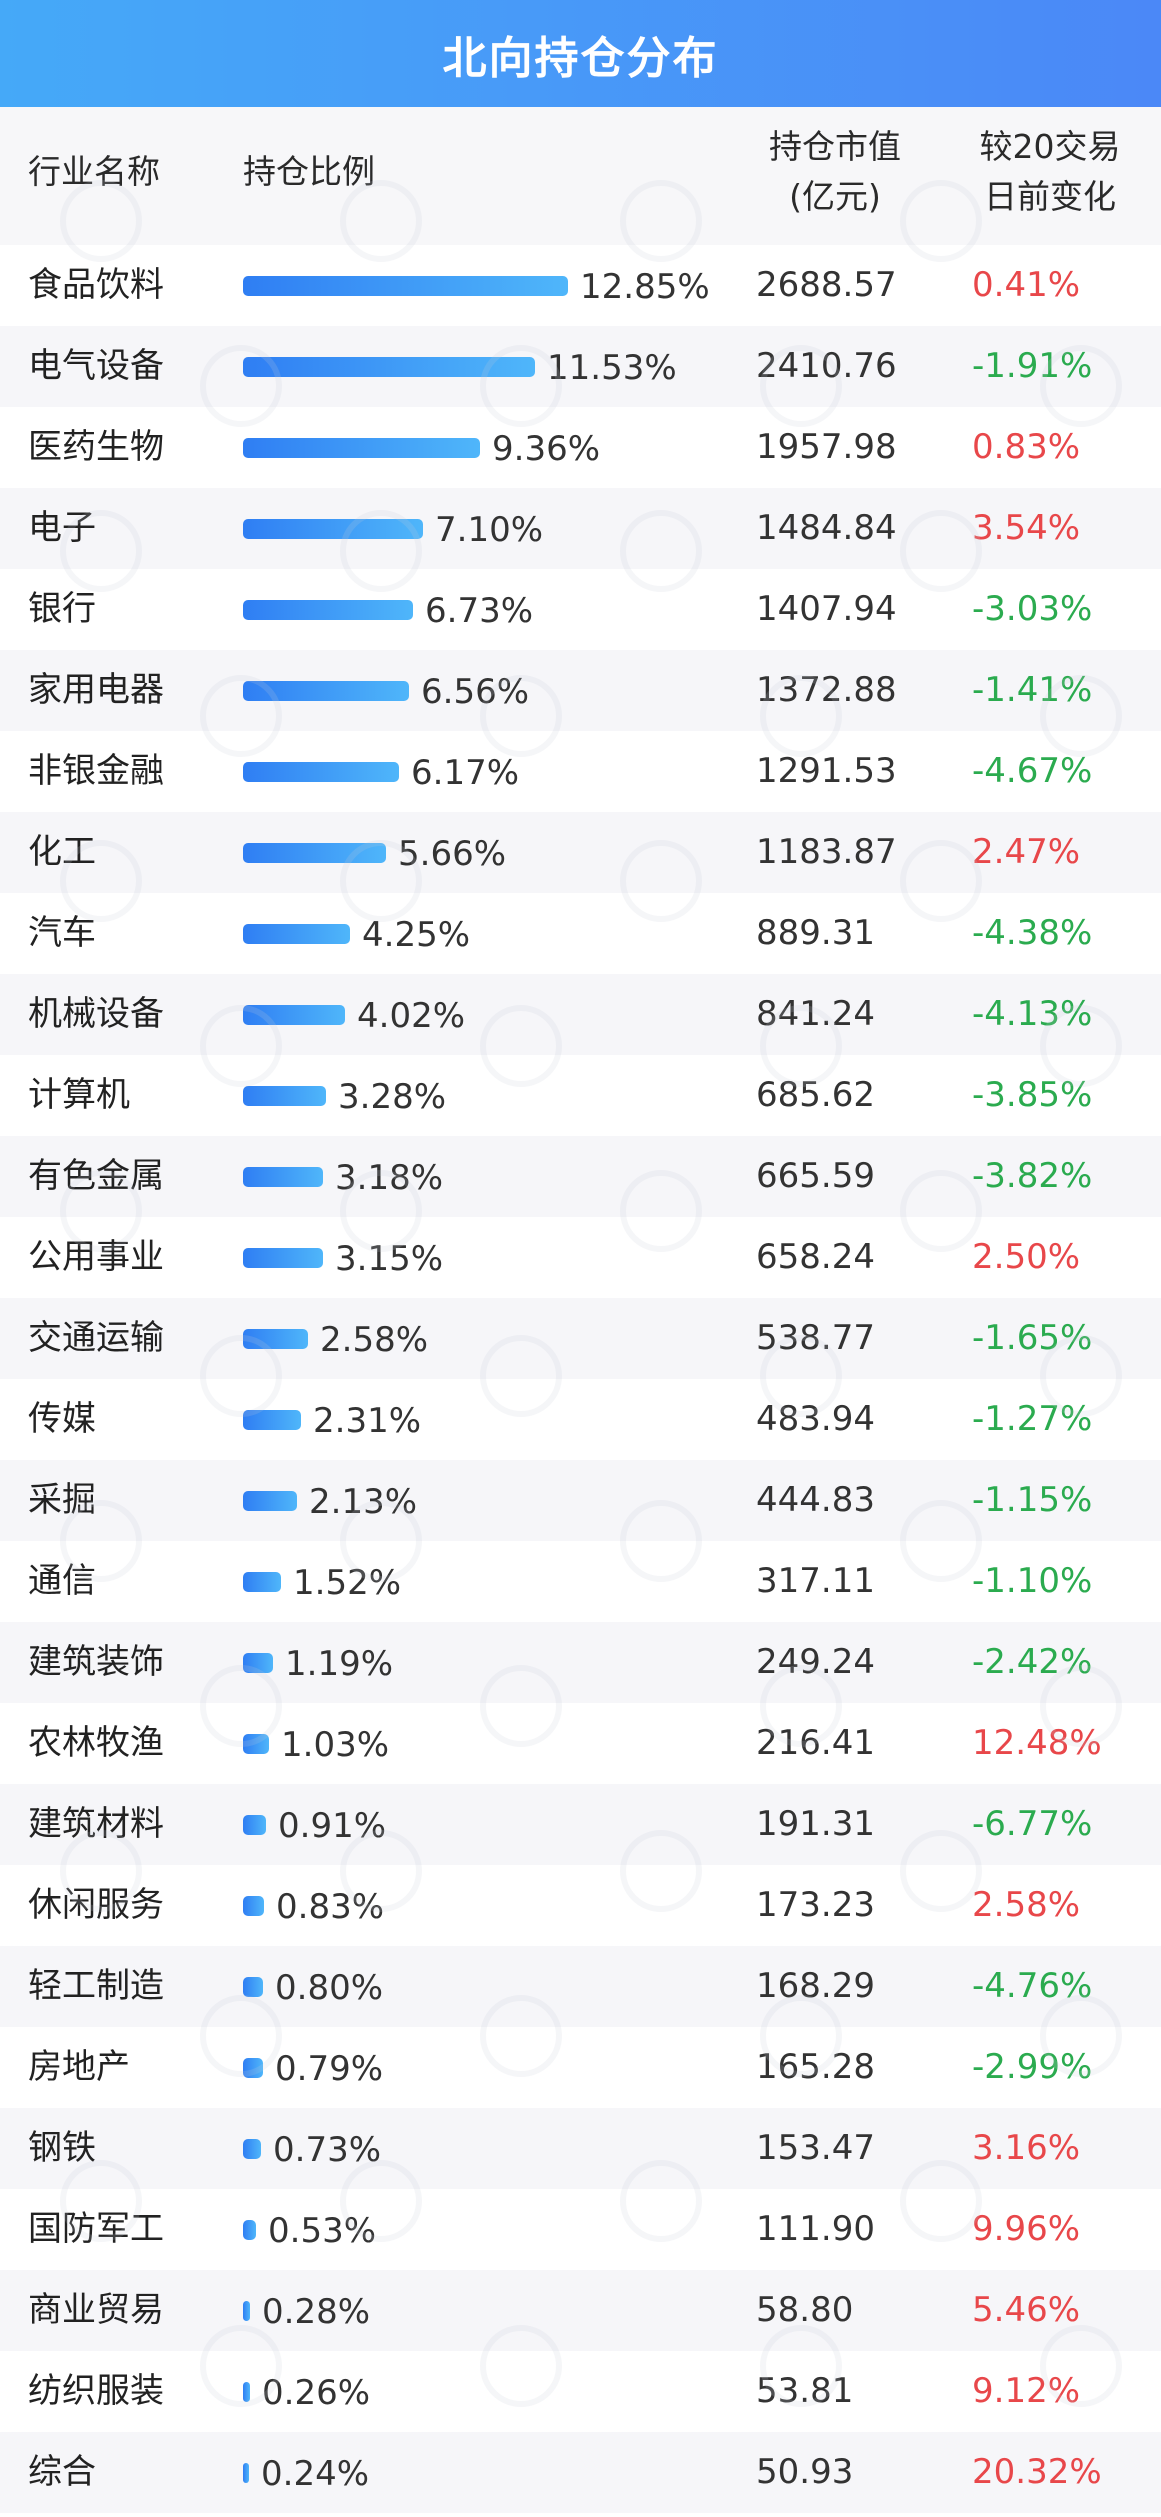 The width and height of the screenshot is (1161, 2517). Describe the element at coordinates (580, 690) in the screenshot. I see `table-row: 家用电器 6.56% 1372.88 -1.41%` at that location.